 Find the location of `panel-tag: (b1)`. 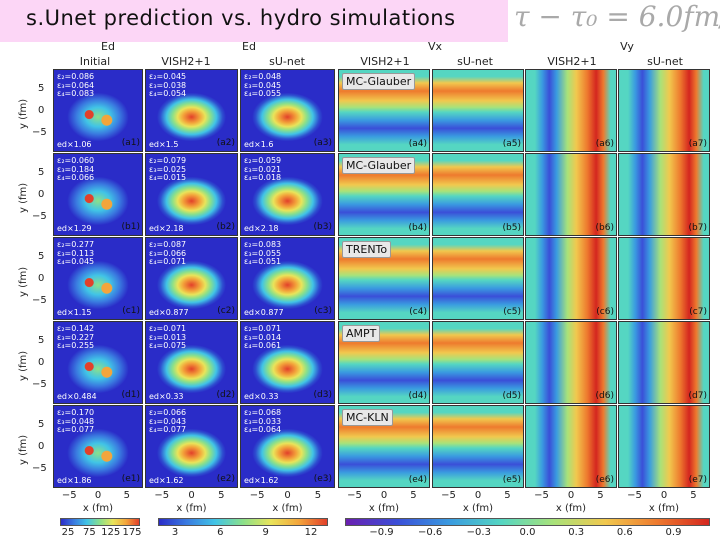

panel-tag: (b1) is located at coordinates (130, 227).